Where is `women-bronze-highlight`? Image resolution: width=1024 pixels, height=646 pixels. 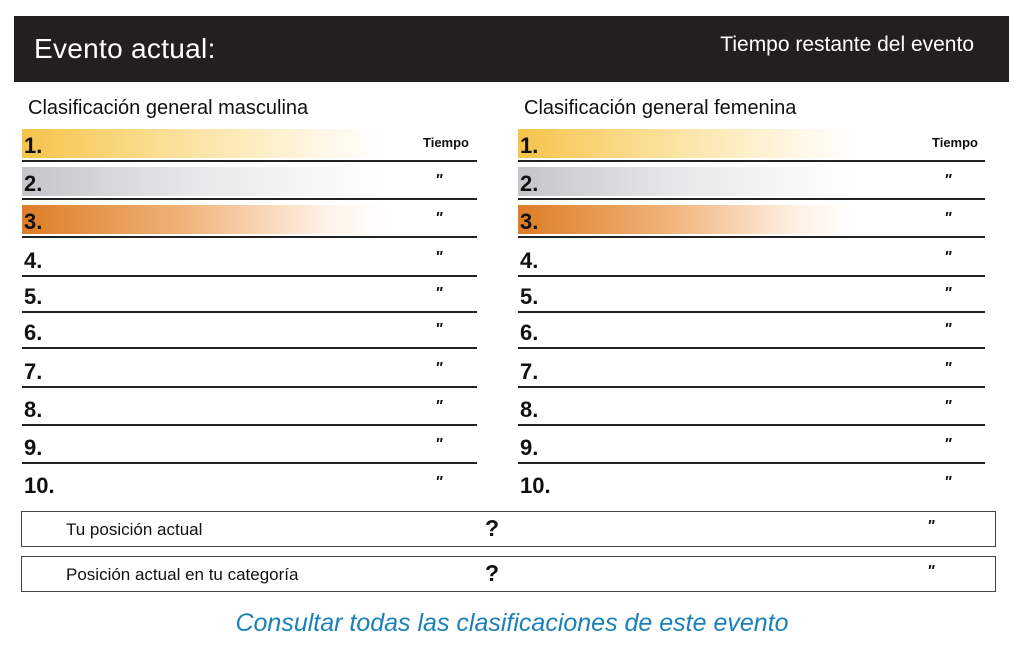
women-bronze-highlight is located at coordinates (685, 219).